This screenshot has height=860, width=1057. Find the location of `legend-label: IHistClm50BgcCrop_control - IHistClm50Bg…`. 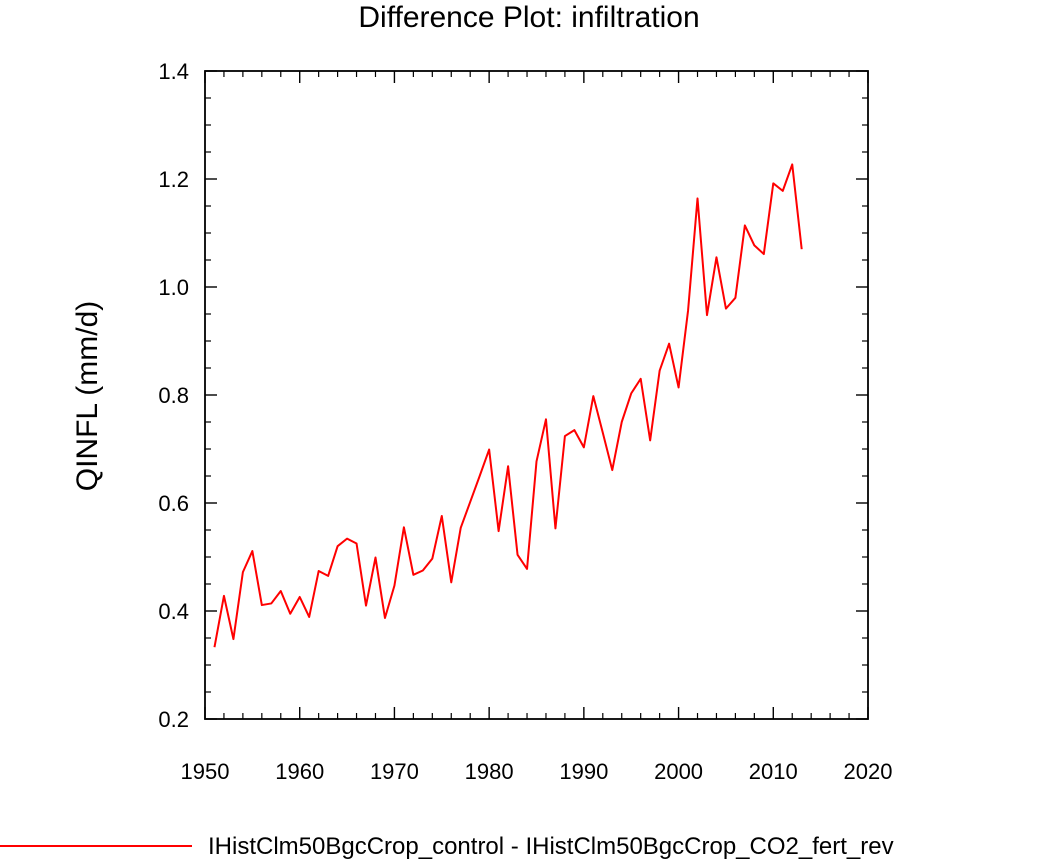

legend-label: IHistClm50BgcCrop_control - IHistClm50Bg… is located at coordinates (551, 846).